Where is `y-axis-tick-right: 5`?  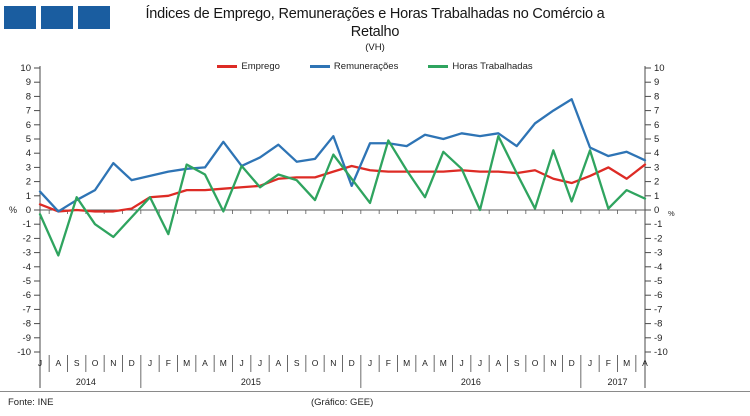
y-axis-tick-right: 5 is located at coordinates (656, 139).